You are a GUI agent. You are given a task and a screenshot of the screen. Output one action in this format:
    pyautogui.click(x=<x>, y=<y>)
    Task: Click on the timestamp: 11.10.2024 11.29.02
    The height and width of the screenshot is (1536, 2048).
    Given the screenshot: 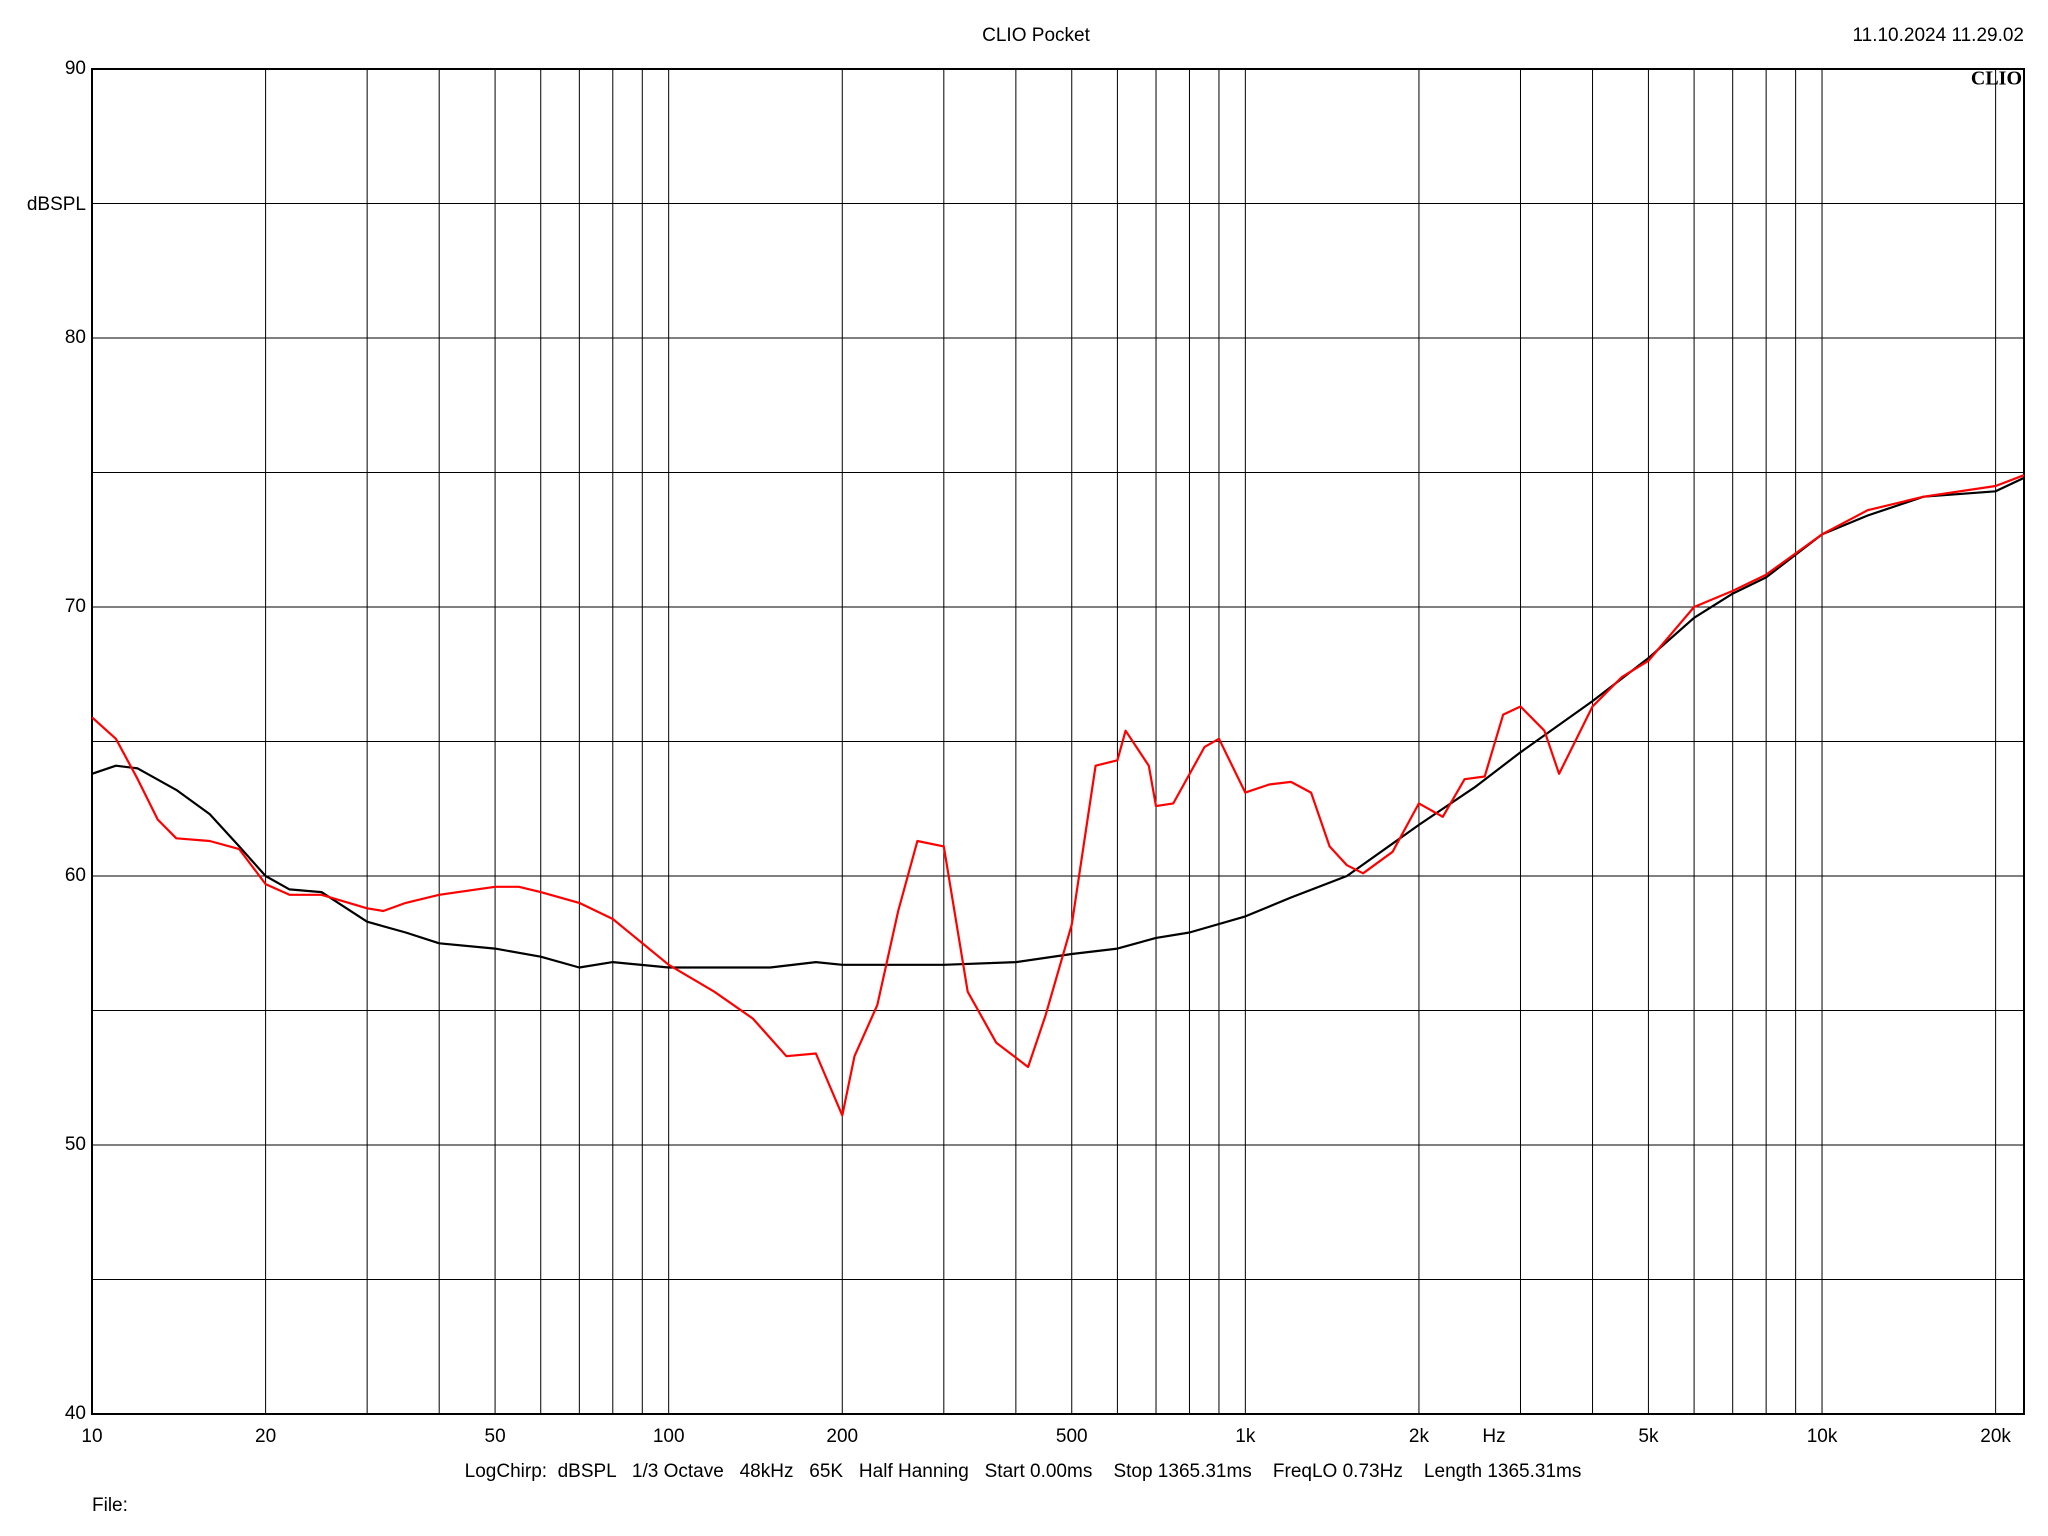 What is the action you would take?
    pyautogui.click(x=1938, y=35)
    